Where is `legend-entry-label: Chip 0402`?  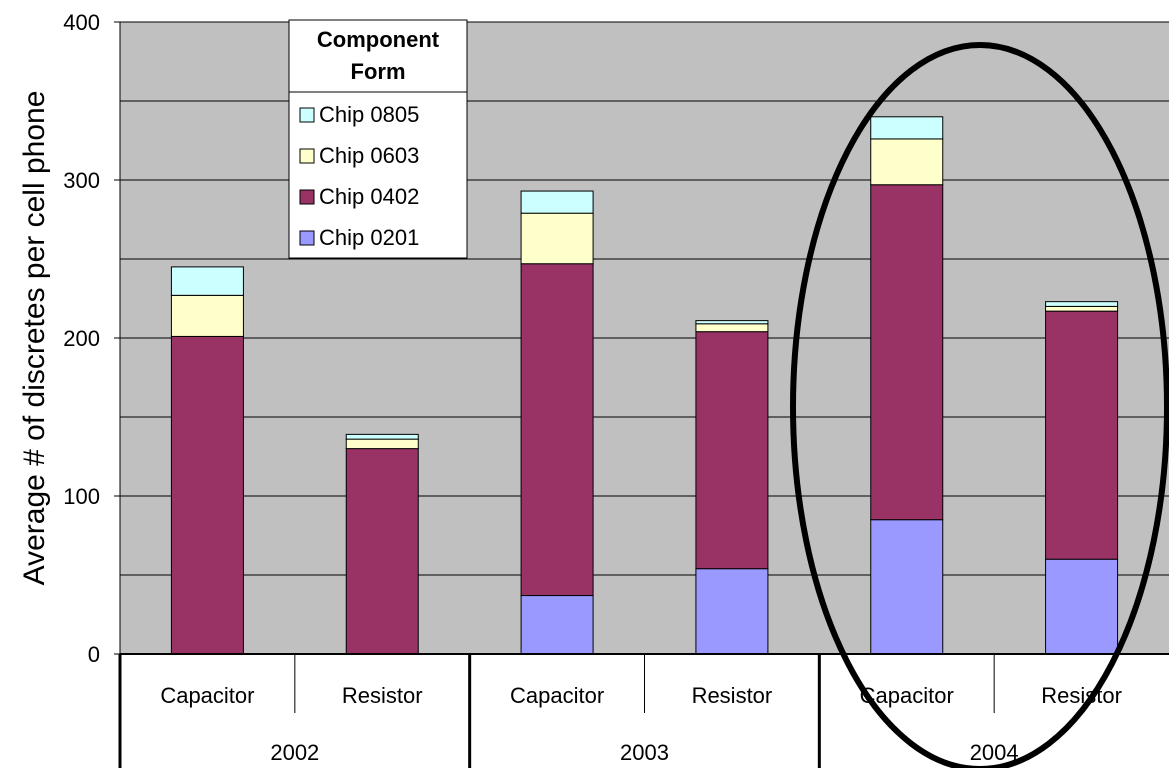
legend-entry-label: Chip 0402 is located at coordinates (369, 196).